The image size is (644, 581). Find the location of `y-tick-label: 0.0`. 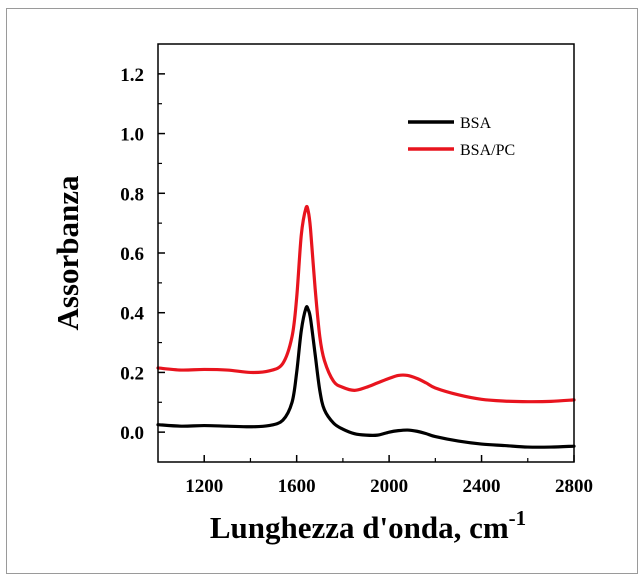

y-tick-label: 0.0 is located at coordinates (132, 433).